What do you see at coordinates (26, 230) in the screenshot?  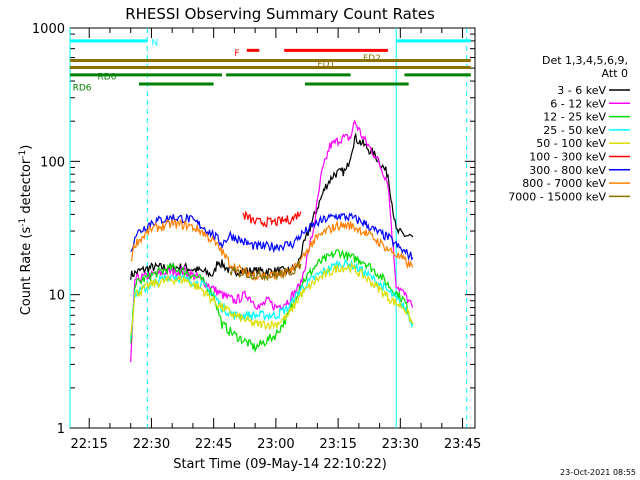 I see `y-axis-label: Count Rate (s-1 detector-1)` at bounding box center [26, 230].